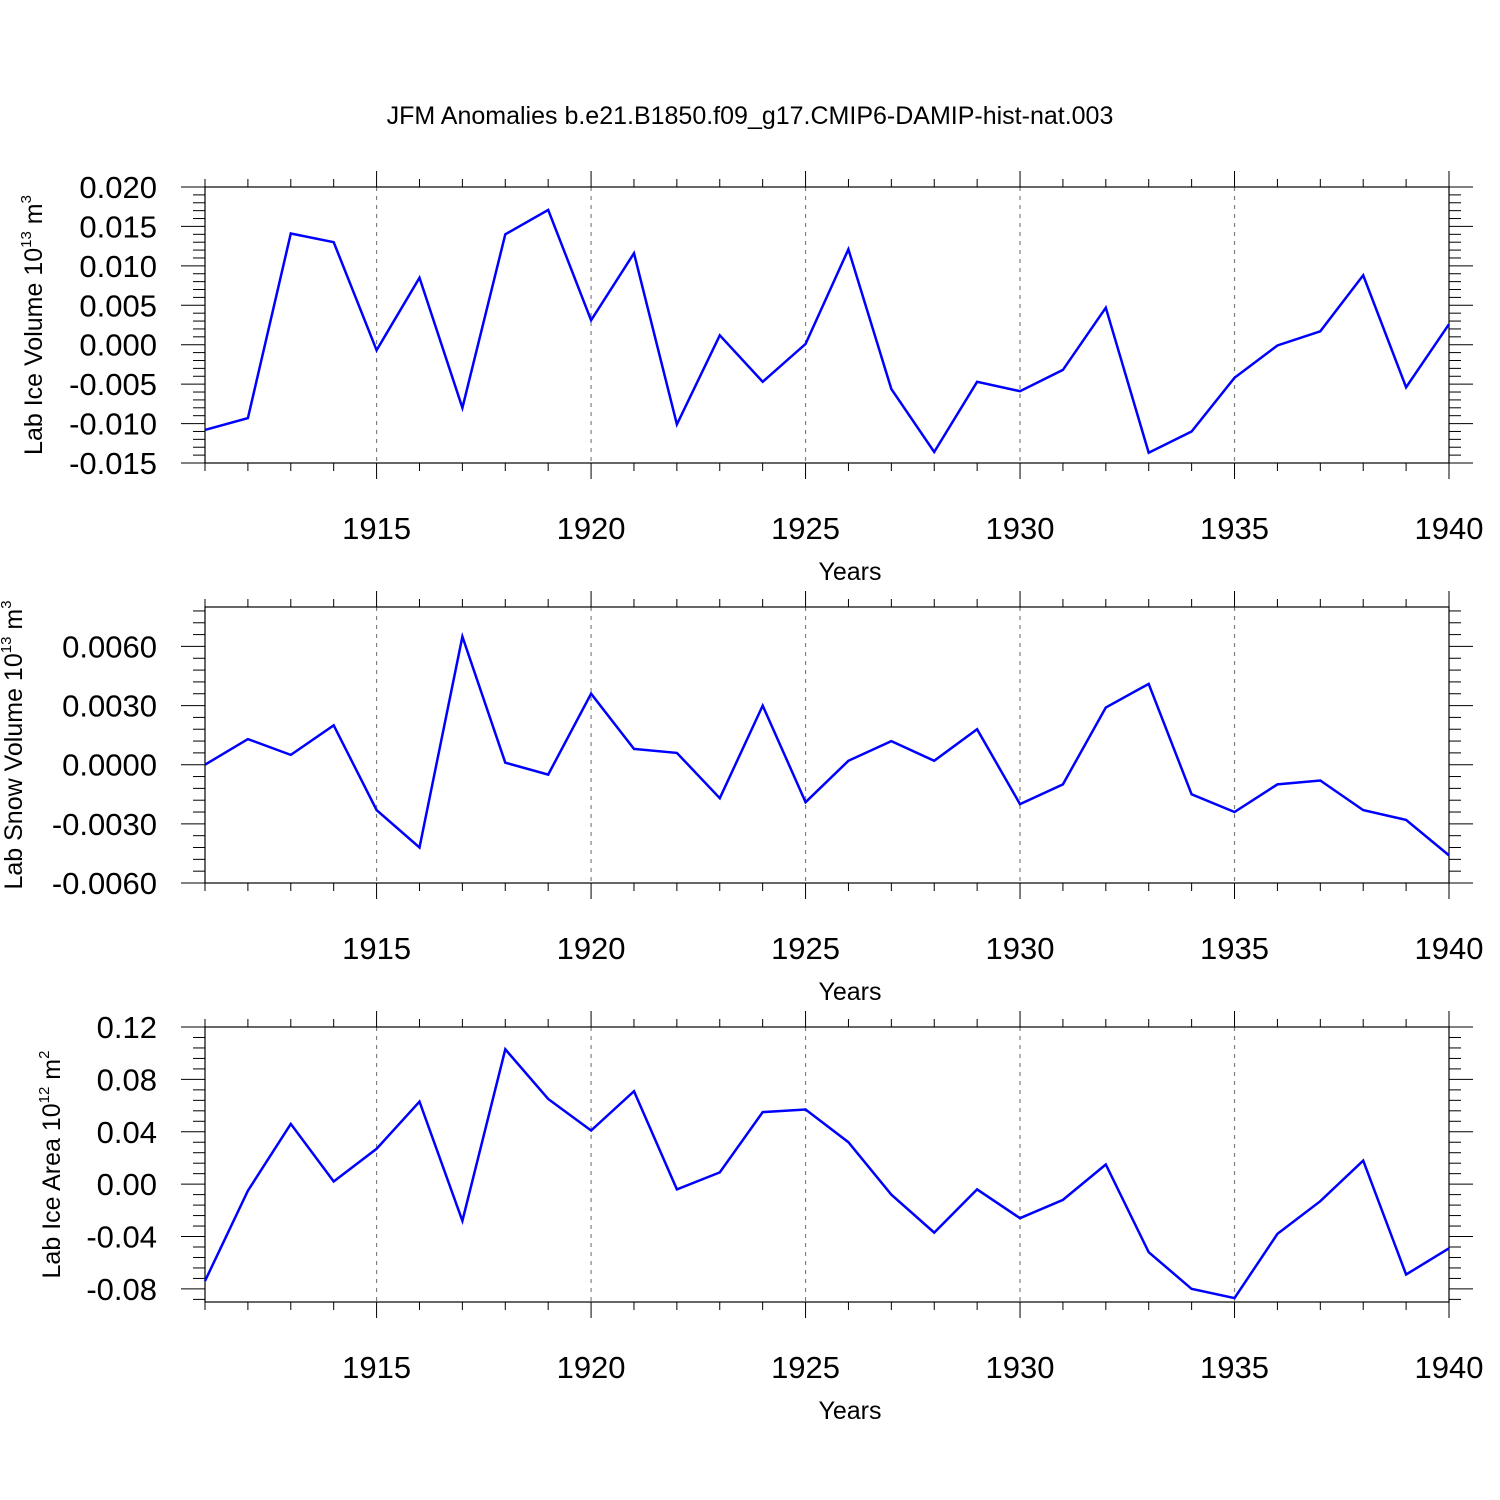 This screenshot has height=1500, width=1500. Describe the element at coordinates (109, 706) in the screenshot. I see `y-tick-label: 0.0030` at that location.